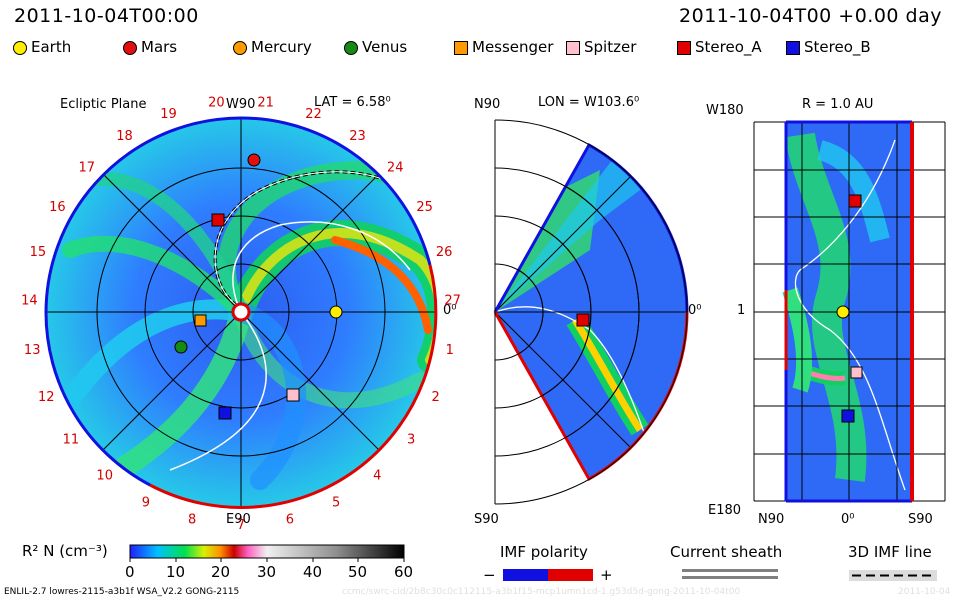 The height and width of the screenshot is (600, 960). Describe the element at coordinates (452, 301) in the screenshot. I see `carrington-number: 27` at that location.